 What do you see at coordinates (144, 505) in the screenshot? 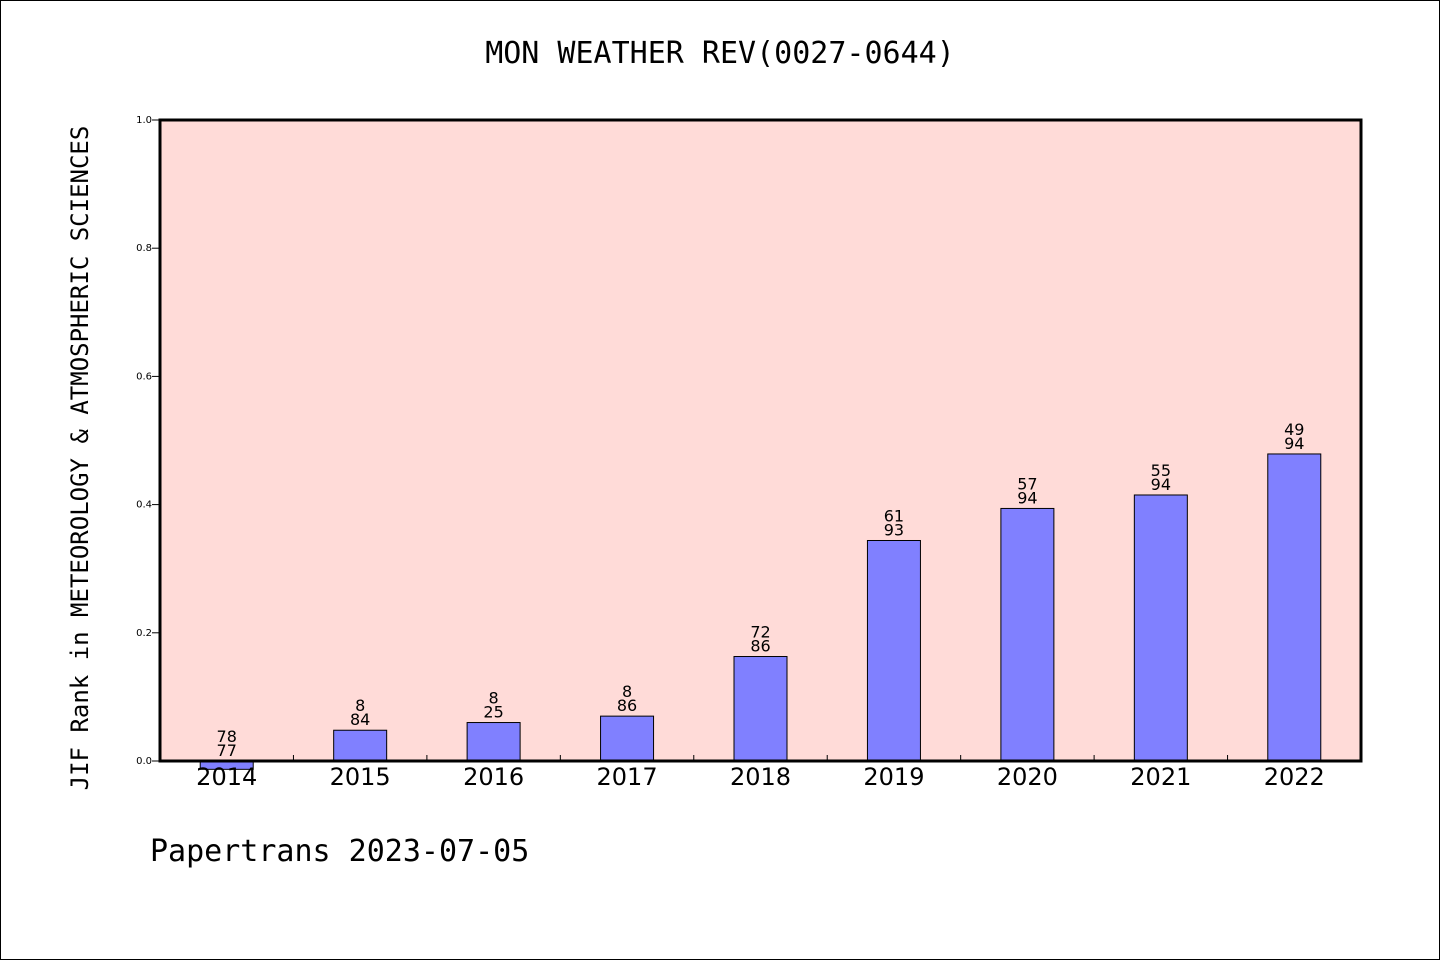
I see `y-tick-label: 0.4` at bounding box center [144, 505].